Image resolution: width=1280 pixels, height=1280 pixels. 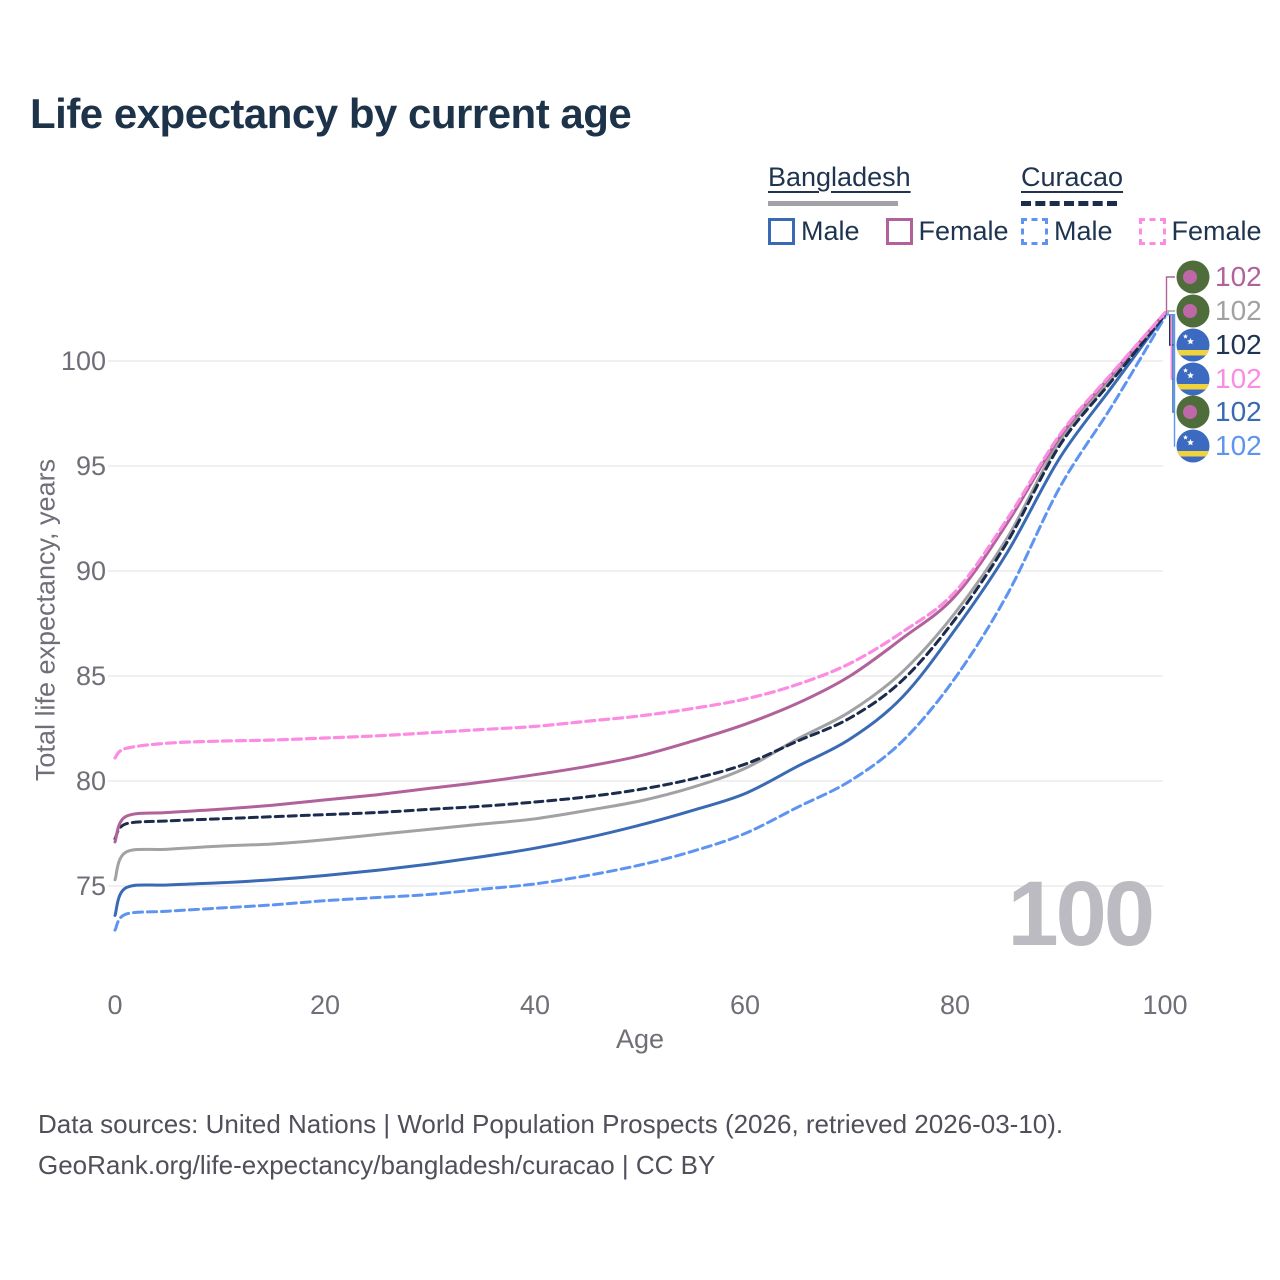 I want to click on legend-label-bangladesh-male: Male, so click(x=830, y=231).